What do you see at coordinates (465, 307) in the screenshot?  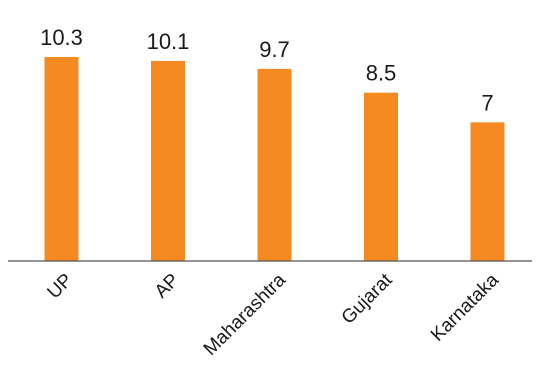 I see `category-label-karnataka: Karnataka` at bounding box center [465, 307].